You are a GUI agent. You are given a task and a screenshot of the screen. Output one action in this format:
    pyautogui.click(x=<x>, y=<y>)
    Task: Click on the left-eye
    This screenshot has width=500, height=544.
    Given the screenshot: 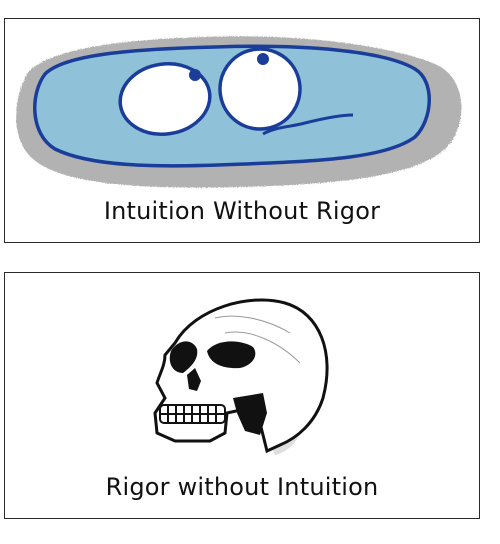 What is the action you would take?
    pyautogui.click(x=165, y=99)
    